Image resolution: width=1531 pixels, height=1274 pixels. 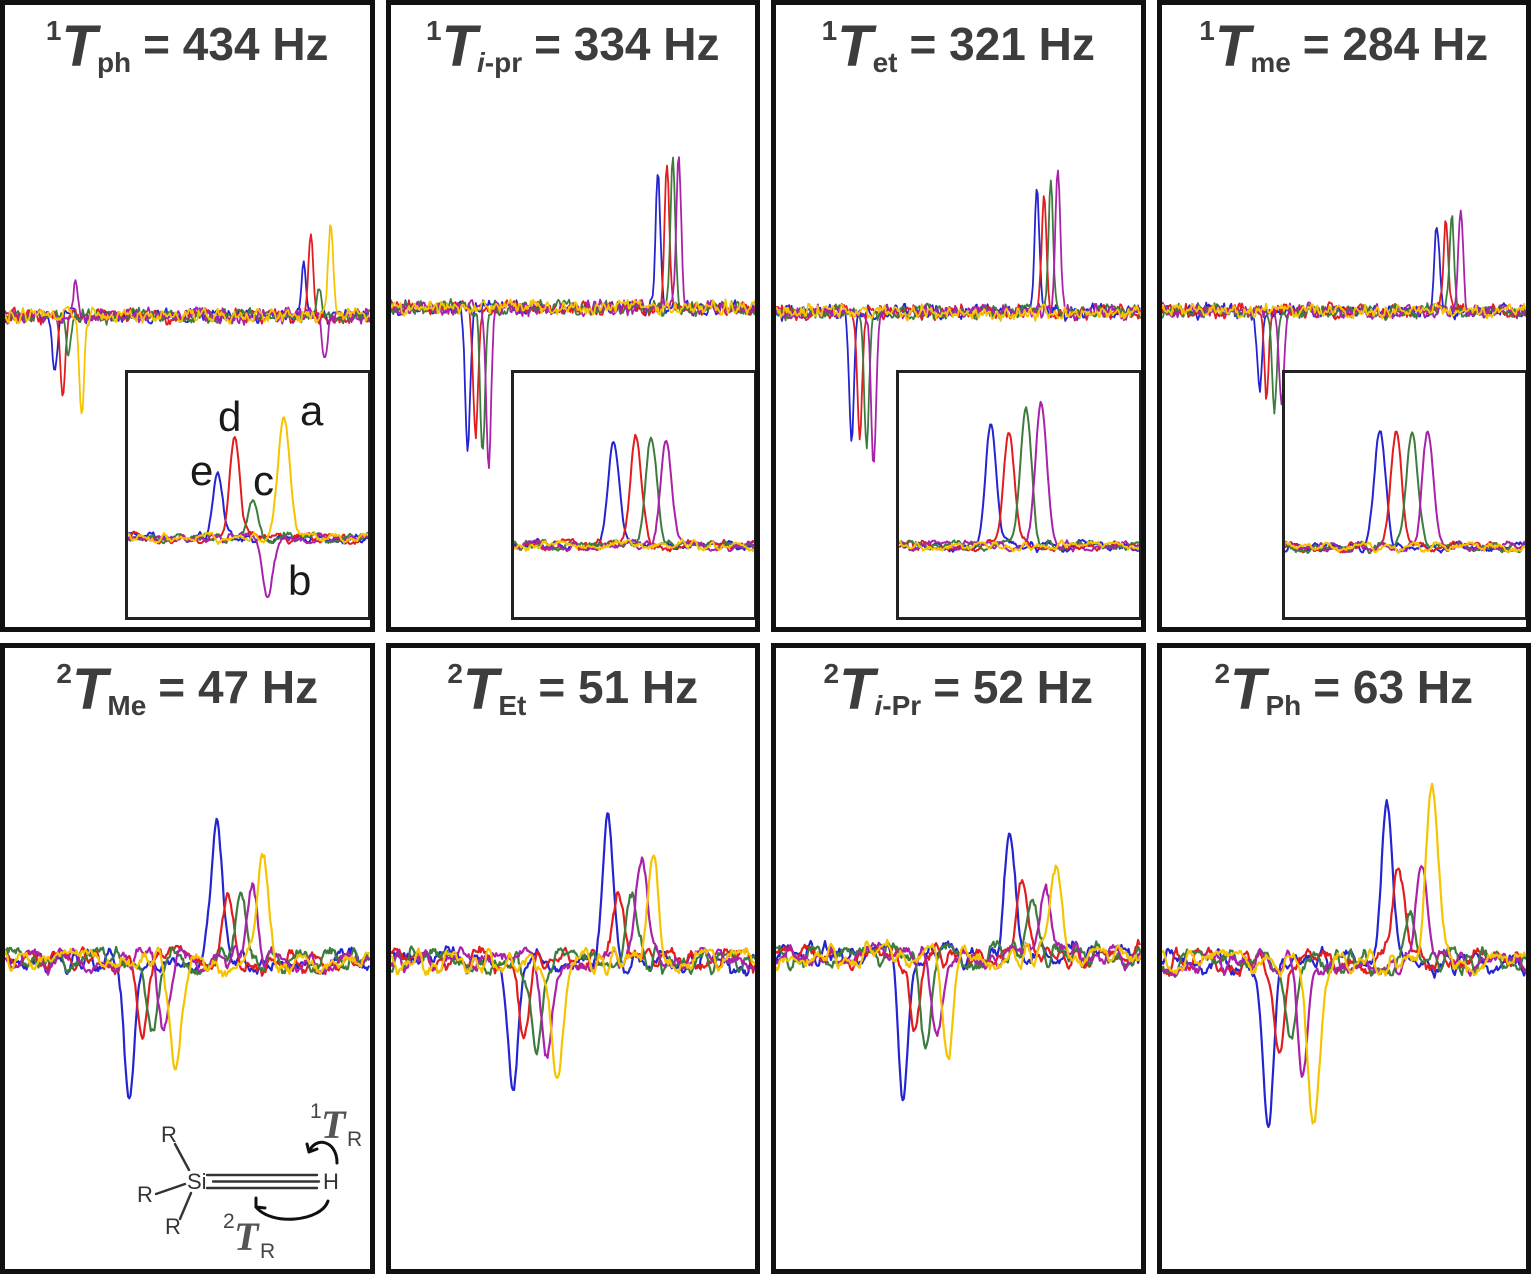 I want to click on panel-title: 1Tme = 284 Hz, so click(x=1344, y=47).